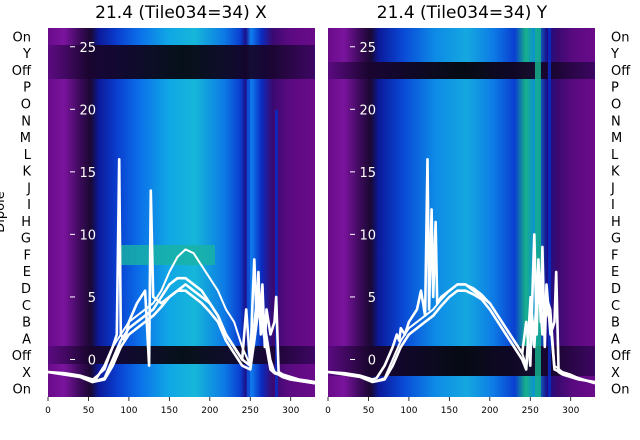 Image resolution: width=640 pixels, height=440 pixels. I want to click on panel-title: 21.4 (Tile034=34) X, so click(181, 13).